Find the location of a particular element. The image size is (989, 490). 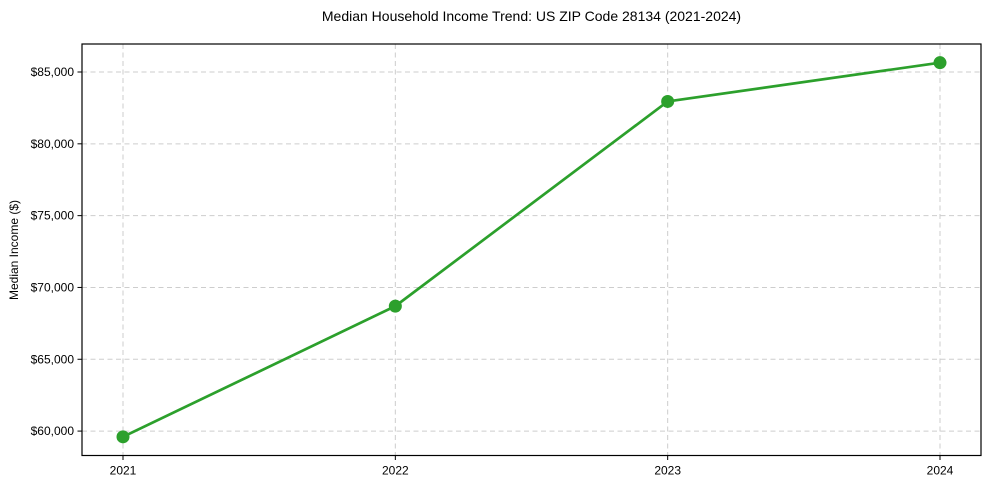

x-tick-label: 2021 is located at coordinates (123, 471).